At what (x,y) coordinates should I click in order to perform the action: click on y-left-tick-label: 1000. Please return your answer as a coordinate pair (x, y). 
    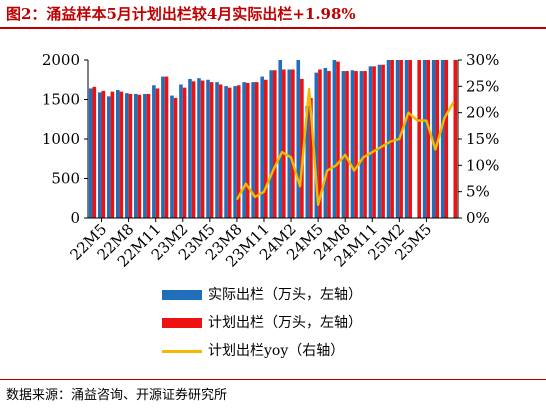
    Looking at the image, I should click on (61, 139).